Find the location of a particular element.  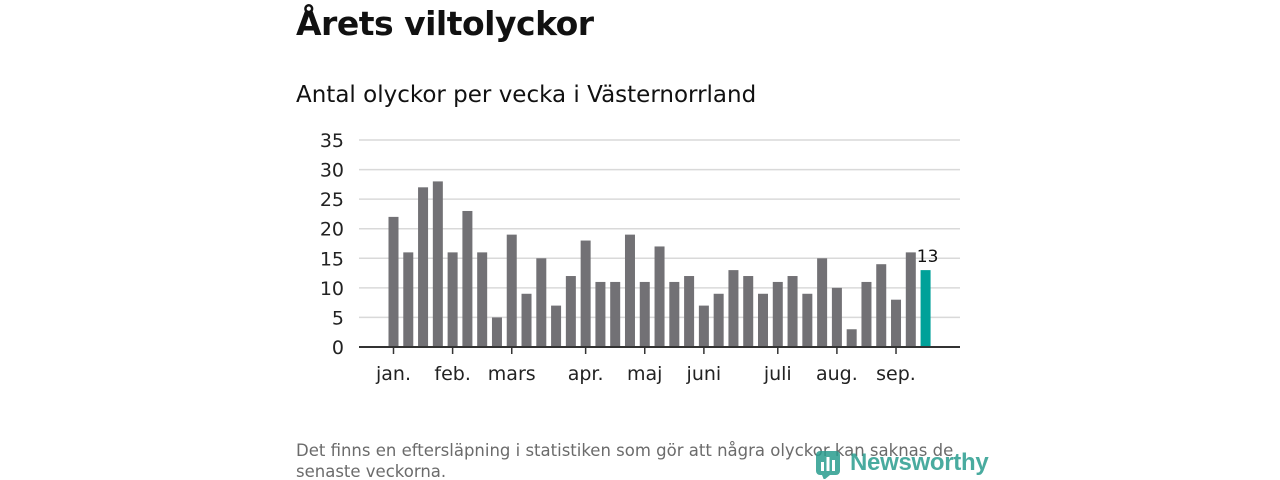

x-tick-label: maj is located at coordinates (644, 374).